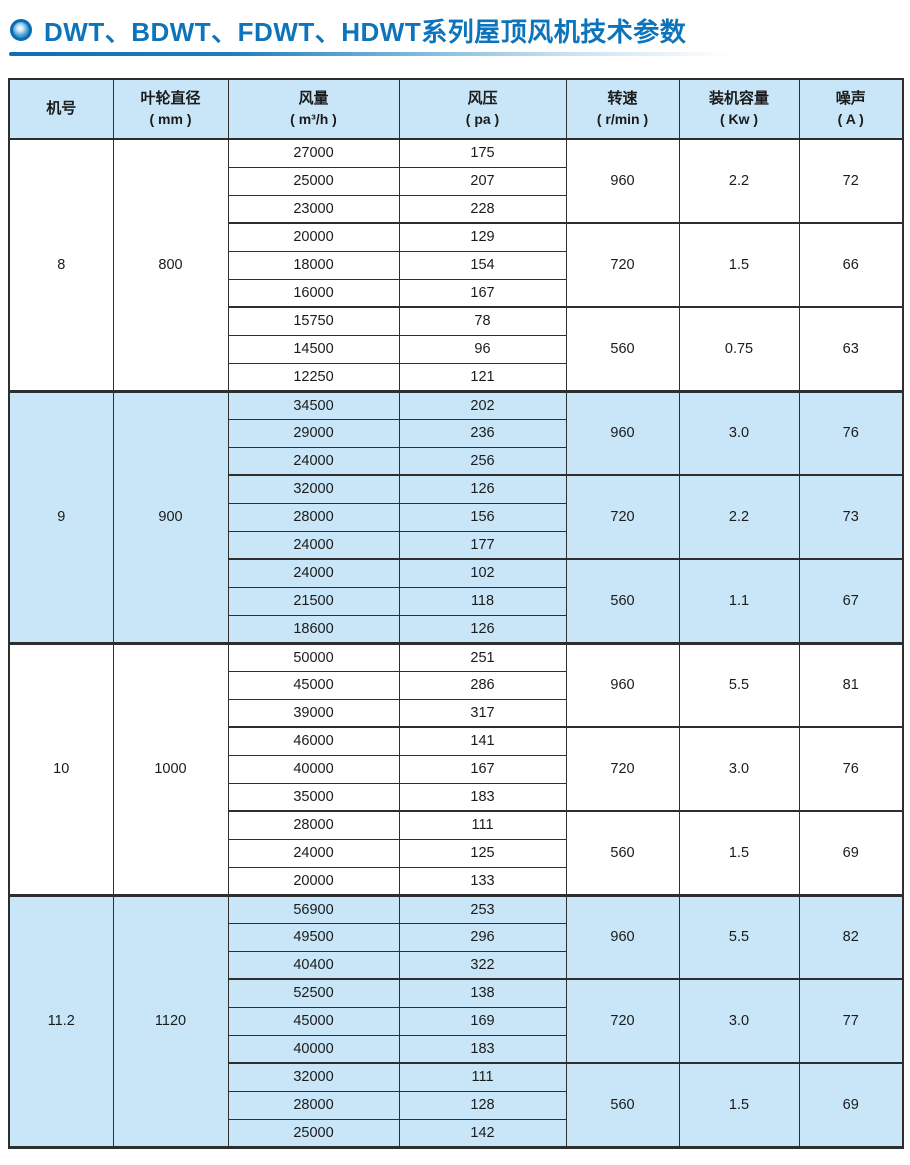  Describe the element at coordinates (313, 657) in the screenshot. I see `airflow-cell: 50000` at that location.